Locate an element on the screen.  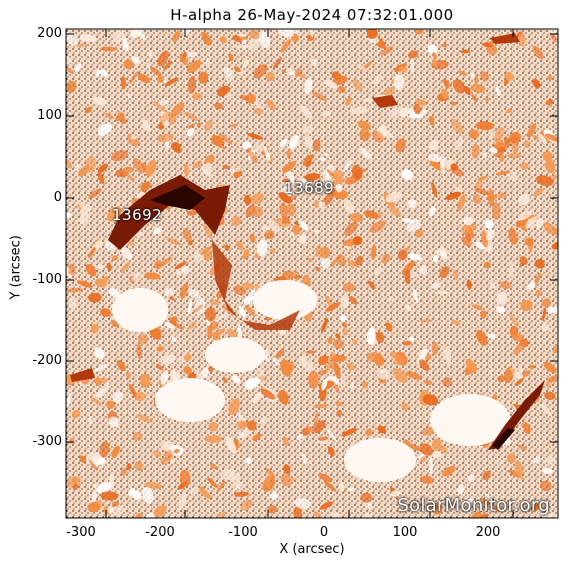
x-tick-label: 0 is located at coordinates (324, 532).